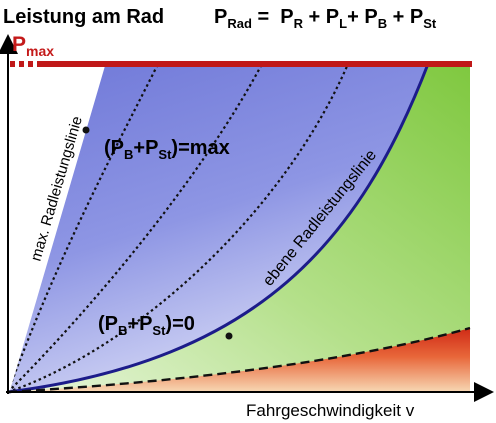 This screenshot has height=423, width=496. I want to click on point-zero, so click(229, 336).